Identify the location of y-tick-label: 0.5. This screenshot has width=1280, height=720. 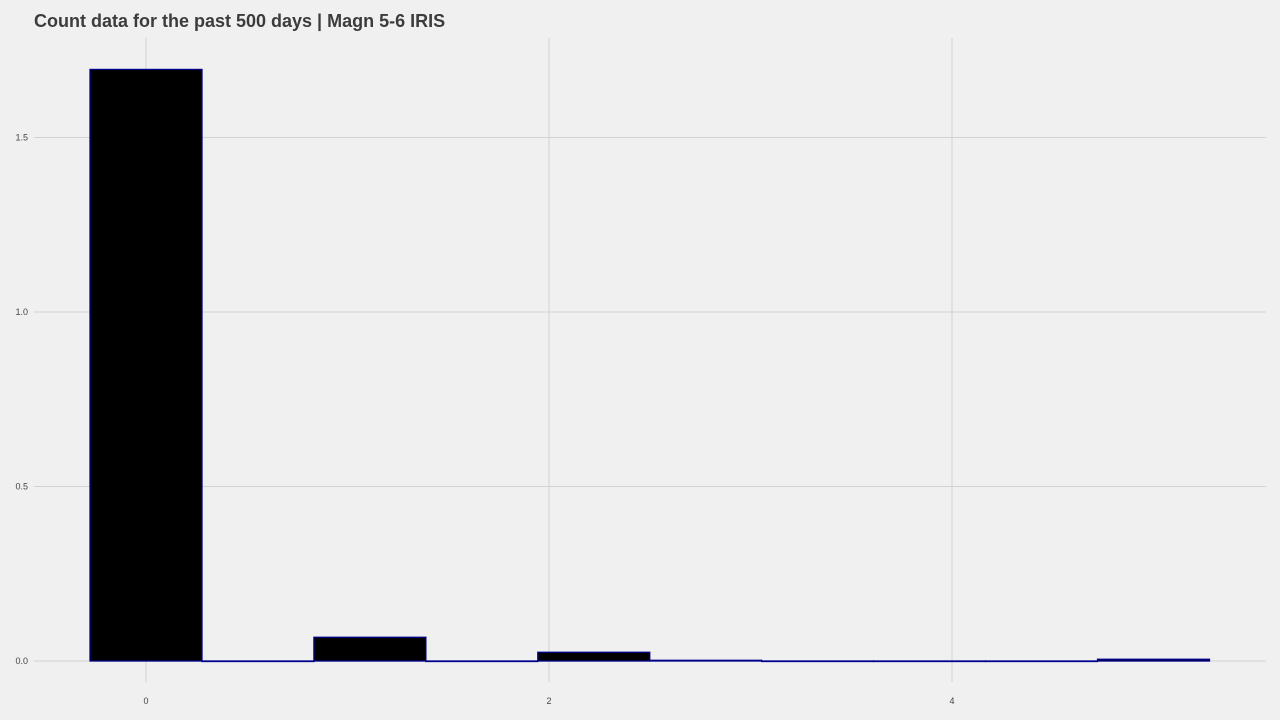
(21, 487).